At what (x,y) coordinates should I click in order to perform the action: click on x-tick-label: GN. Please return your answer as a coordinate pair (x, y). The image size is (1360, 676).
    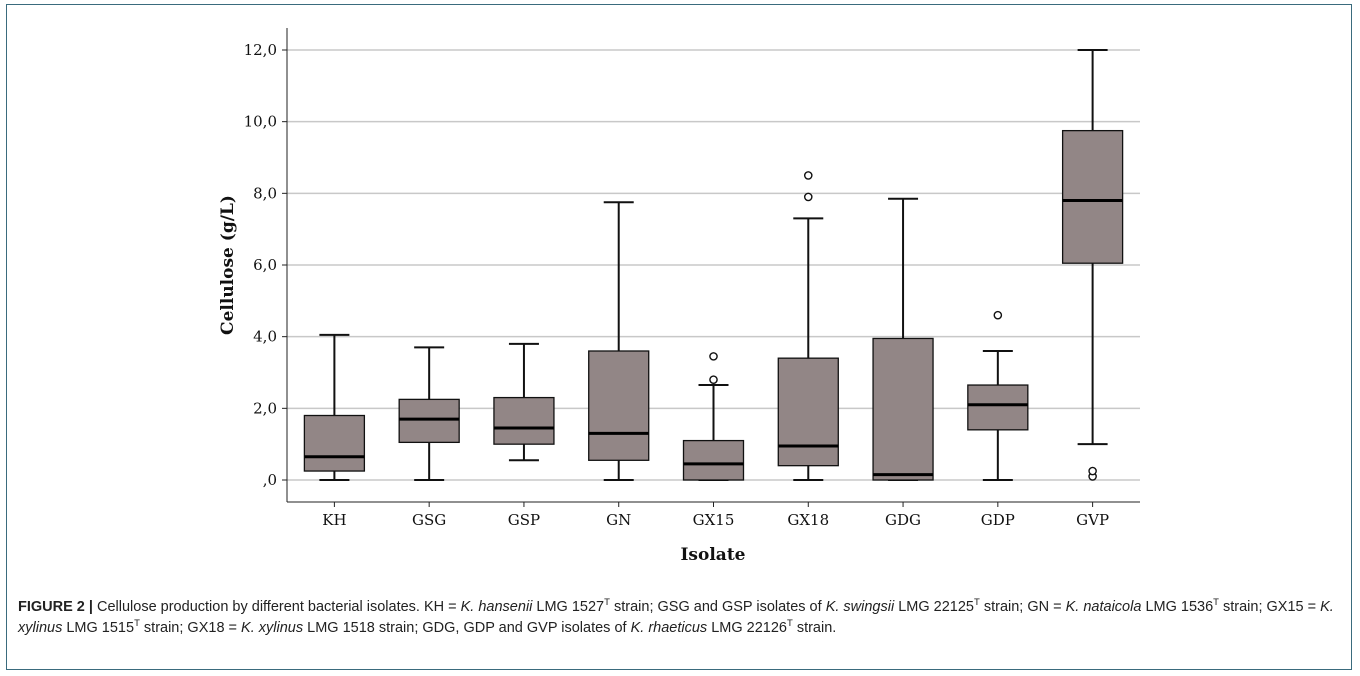
    Looking at the image, I should click on (618, 520).